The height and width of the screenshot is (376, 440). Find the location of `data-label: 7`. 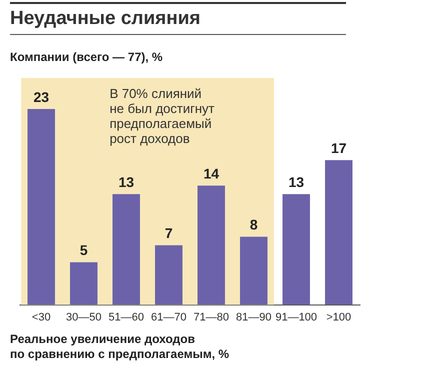

data-label: 7 is located at coordinates (168, 233).